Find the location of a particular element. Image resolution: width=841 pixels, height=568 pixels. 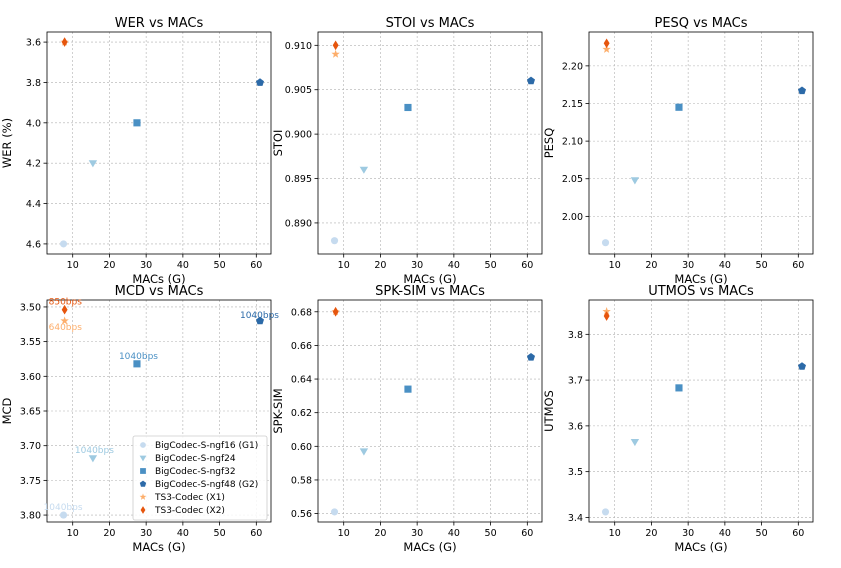

legend-label: BigCodec-S-ngf24 is located at coordinates (195, 459).